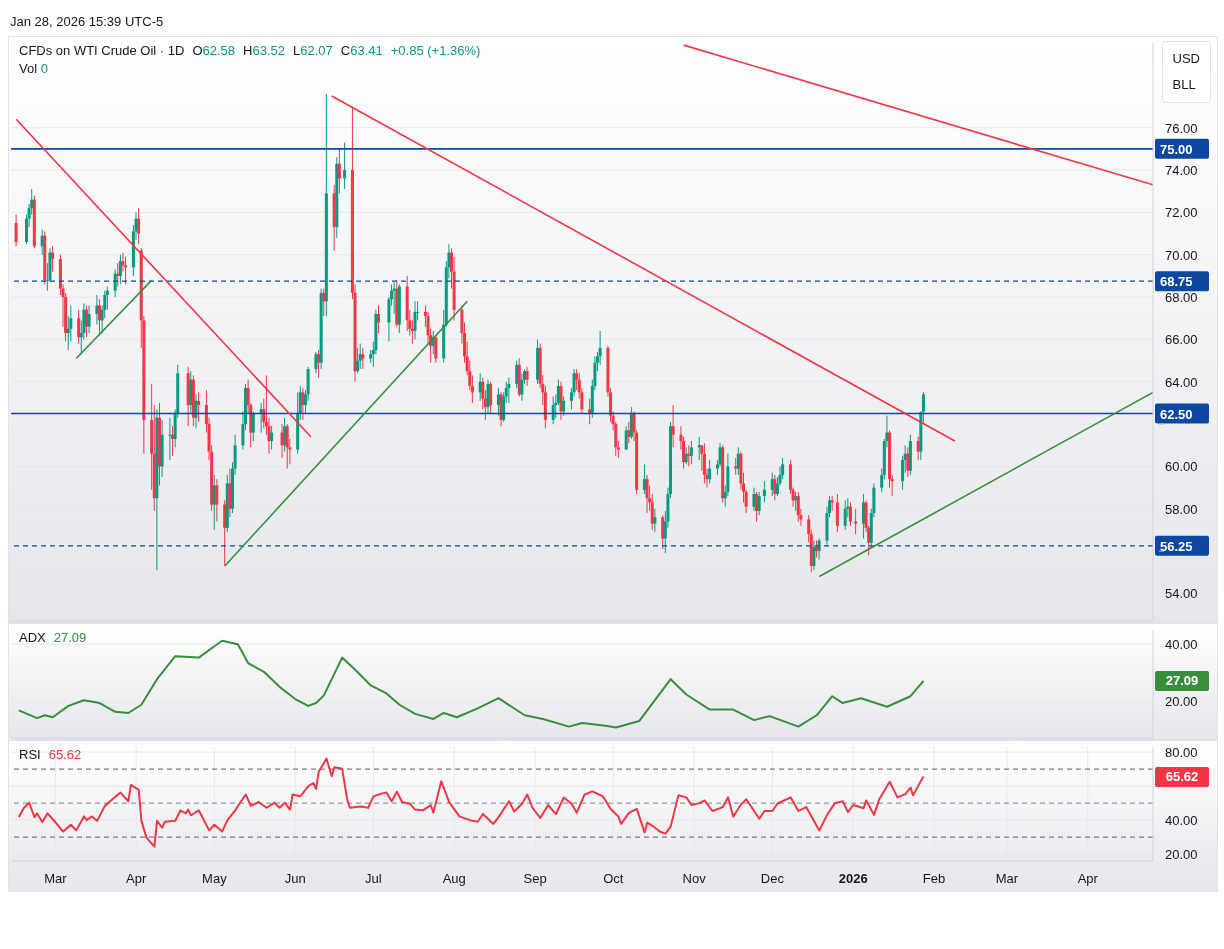 The width and height of the screenshot is (1224, 949). What do you see at coordinates (1176, 149) in the screenshot?
I see `ref-line-label: 75.00` at bounding box center [1176, 149].